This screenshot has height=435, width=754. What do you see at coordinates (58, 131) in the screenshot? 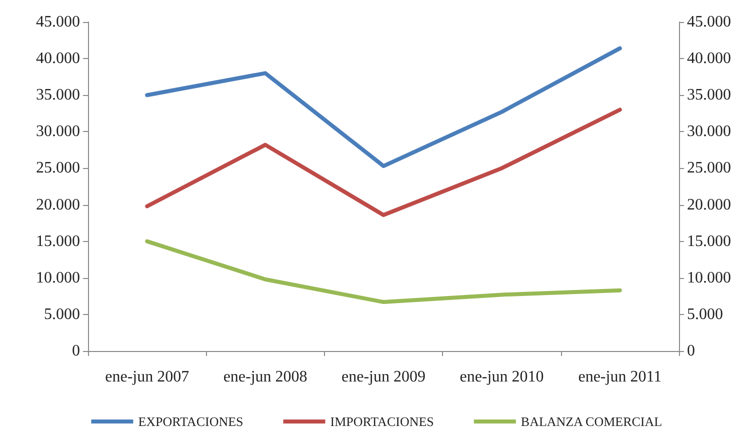
I see `y-tick-label: 30.000` at bounding box center [58, 131].